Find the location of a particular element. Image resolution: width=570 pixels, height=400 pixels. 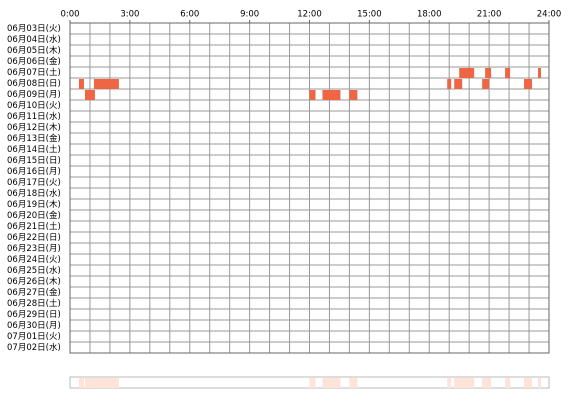

row-label: 06月08日(日) is located at coordinates (34, 84).